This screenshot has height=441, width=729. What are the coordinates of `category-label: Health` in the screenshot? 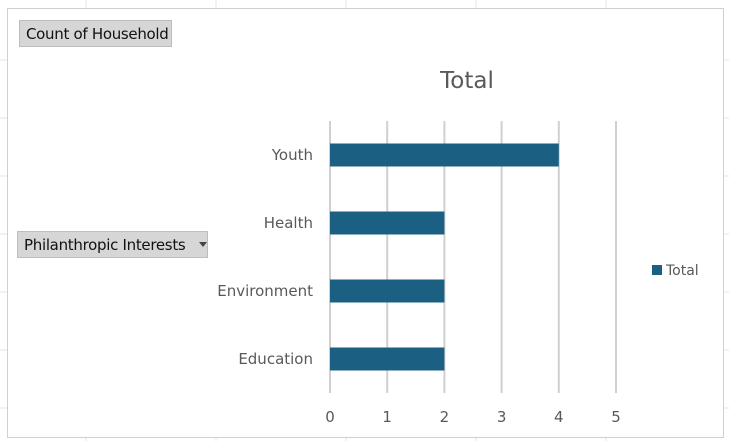 It's located at (288, 223).